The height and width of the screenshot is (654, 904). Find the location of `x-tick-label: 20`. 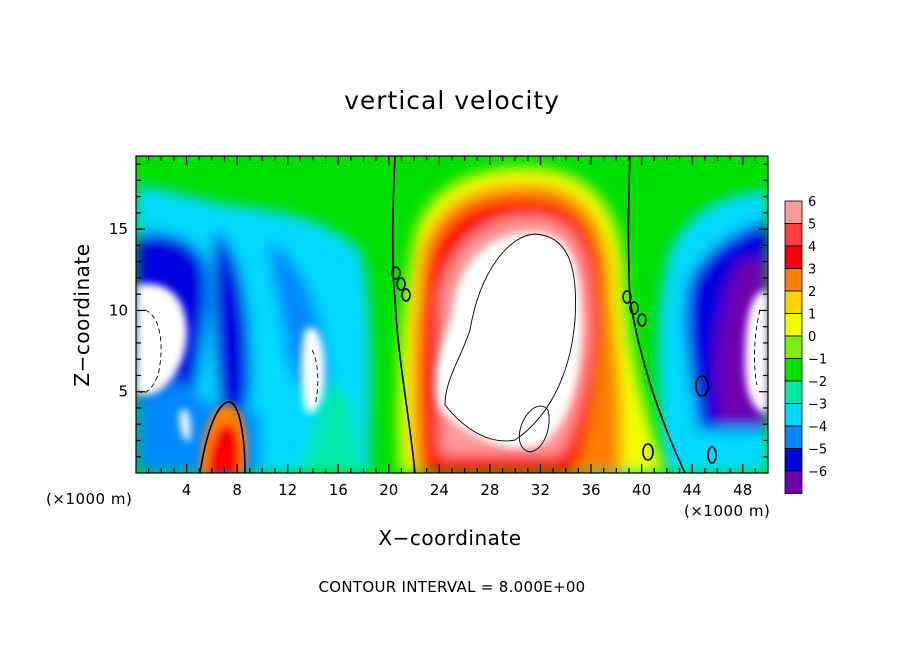

x-tick-label: 20 is located at coordinates (388, 490).